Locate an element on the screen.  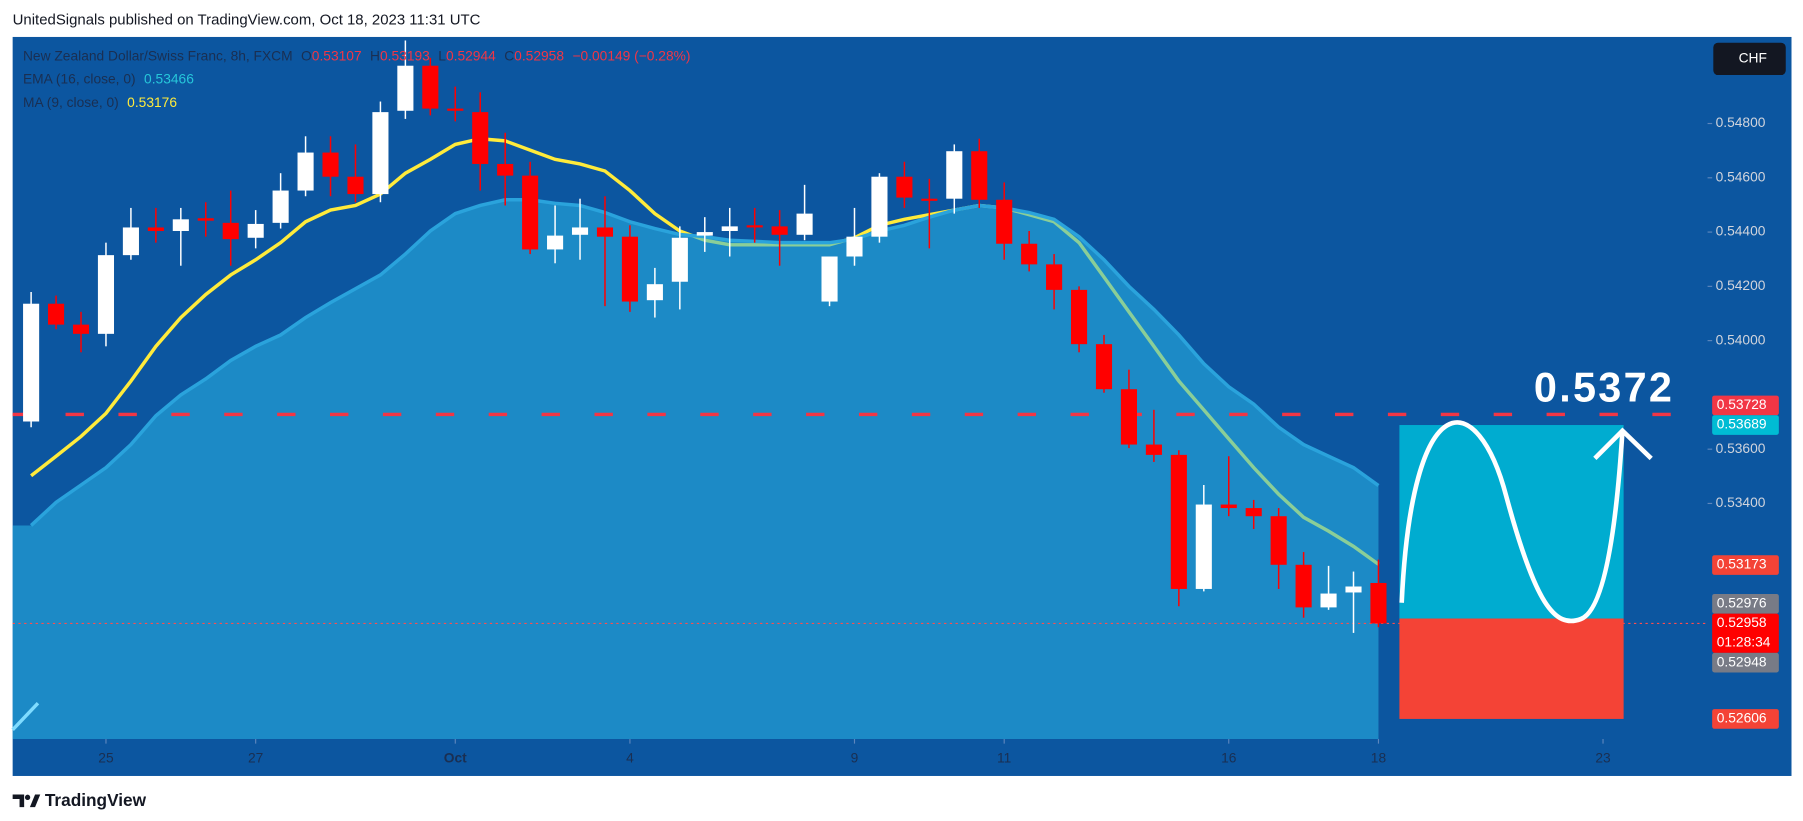
x-tick-label: 16 is located at coordinates (1229, 757).